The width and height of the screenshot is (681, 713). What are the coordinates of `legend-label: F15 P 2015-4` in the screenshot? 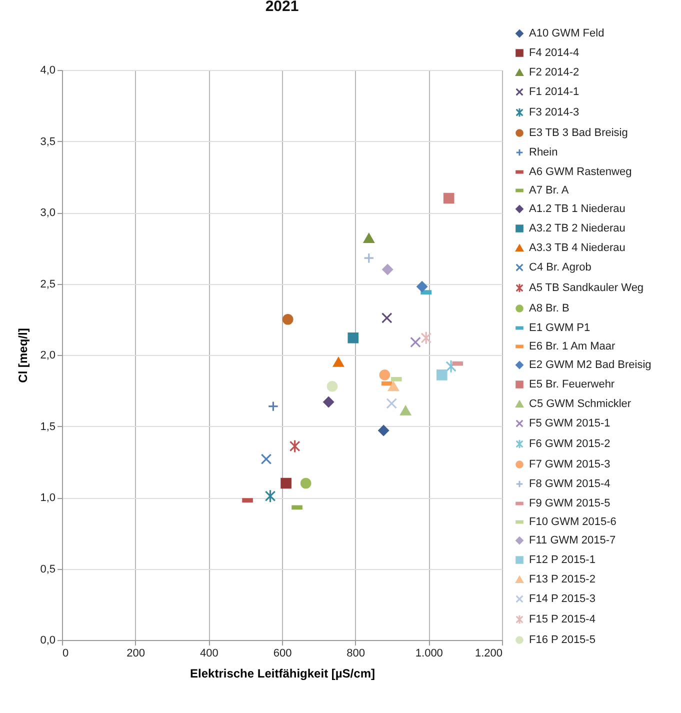 It's located at (562, 620).